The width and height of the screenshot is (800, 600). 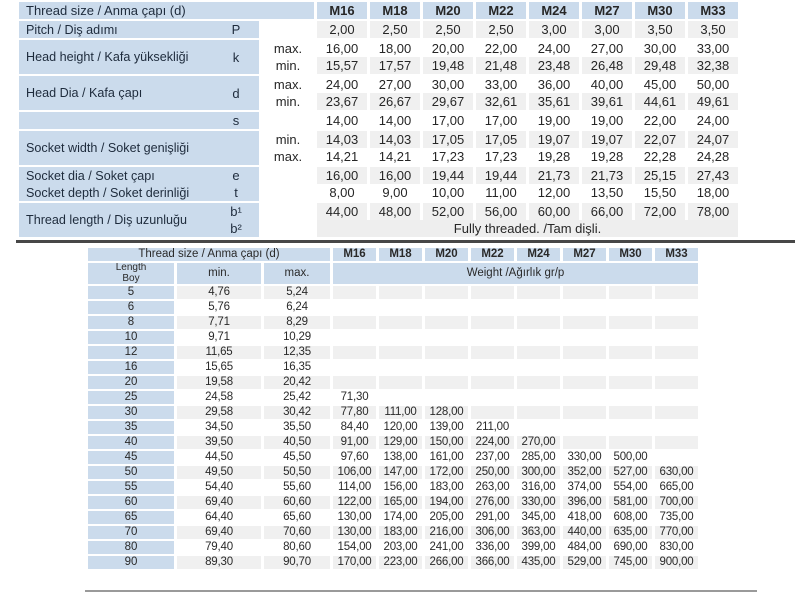 What do you see at coordinates (288, 211) in the screenshot?
I see `subkey-cell` at bounding box center [288, 211].